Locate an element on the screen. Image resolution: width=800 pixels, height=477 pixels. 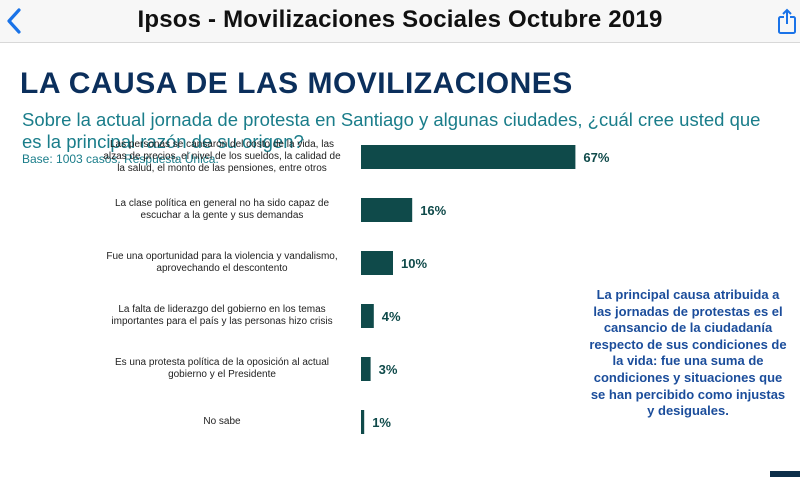
value-label-2: 16% is located at coordinates (433, 210).